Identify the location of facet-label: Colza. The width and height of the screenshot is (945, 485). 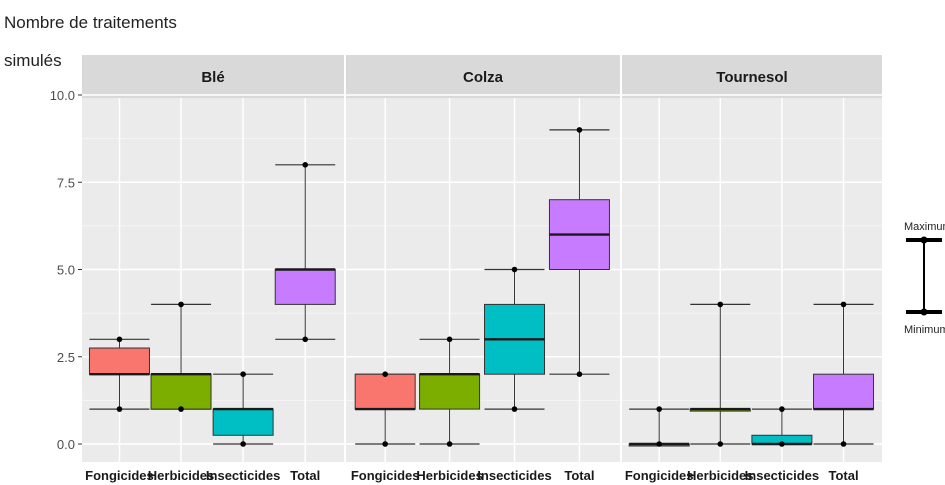
(483, 77).